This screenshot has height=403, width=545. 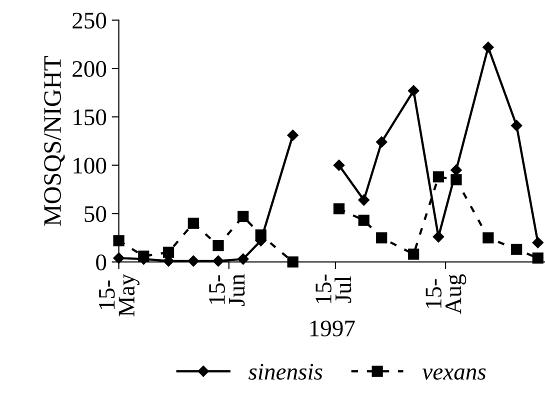 What do you see at coordinates (89, 20) in the screenshot?
I see `y-tick-label: 250` at bounding box center [89, 20].